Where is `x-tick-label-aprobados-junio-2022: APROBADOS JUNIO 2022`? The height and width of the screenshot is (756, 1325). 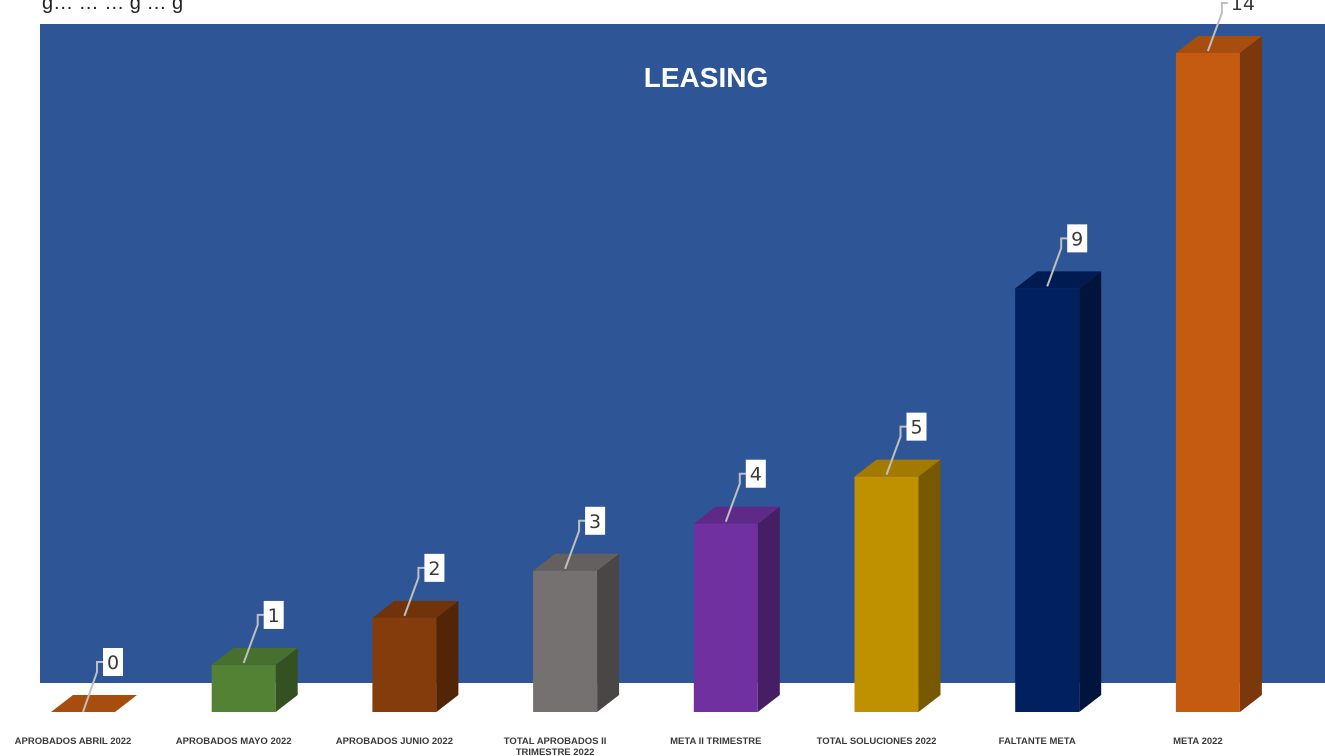 x-tick-label-aprobados-junio-2022: APROBADOS JUNIO 2022 is located at coordinates (394, 741).